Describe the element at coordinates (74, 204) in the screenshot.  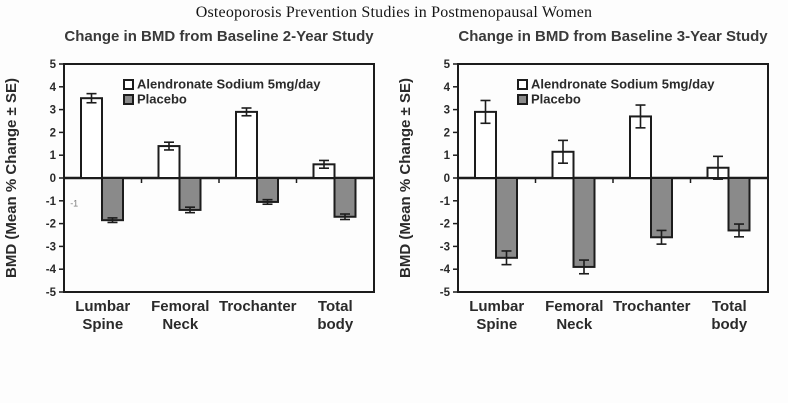
I see `plot-annotation: -1` at that location.